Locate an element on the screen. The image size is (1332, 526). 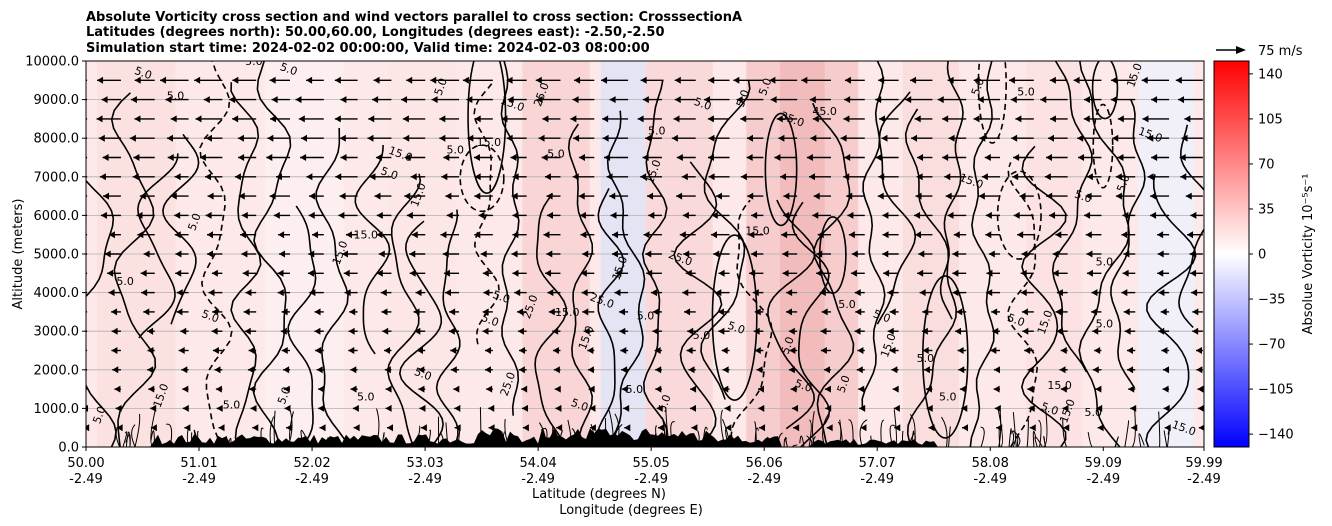
contour-loop is located at coordinates (992, 102).